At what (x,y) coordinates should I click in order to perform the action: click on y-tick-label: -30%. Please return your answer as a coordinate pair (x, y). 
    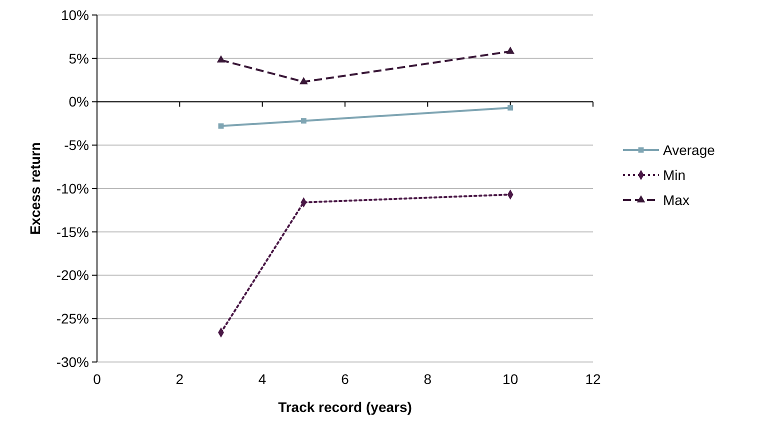
    Looking at the image, I should click on (72, 362).